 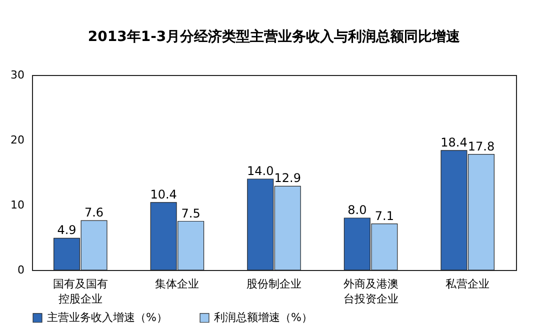 I want to click on data-label: 17.8, so click(x=481, y=146).